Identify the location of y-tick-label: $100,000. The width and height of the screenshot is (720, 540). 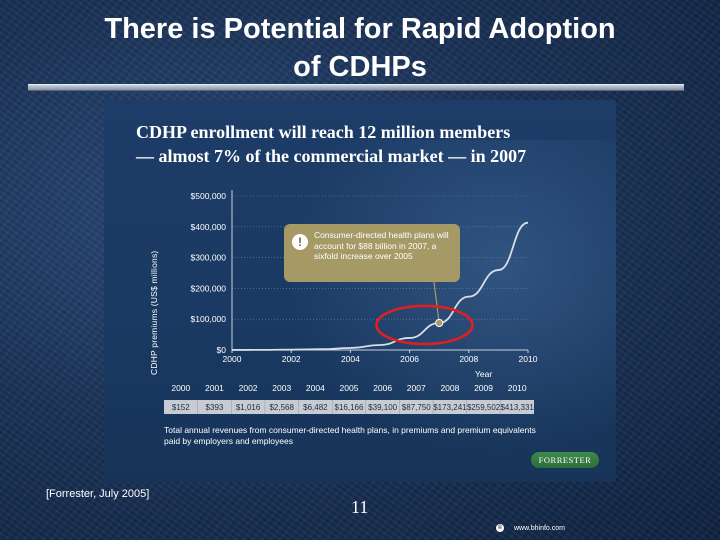
(209, 319).